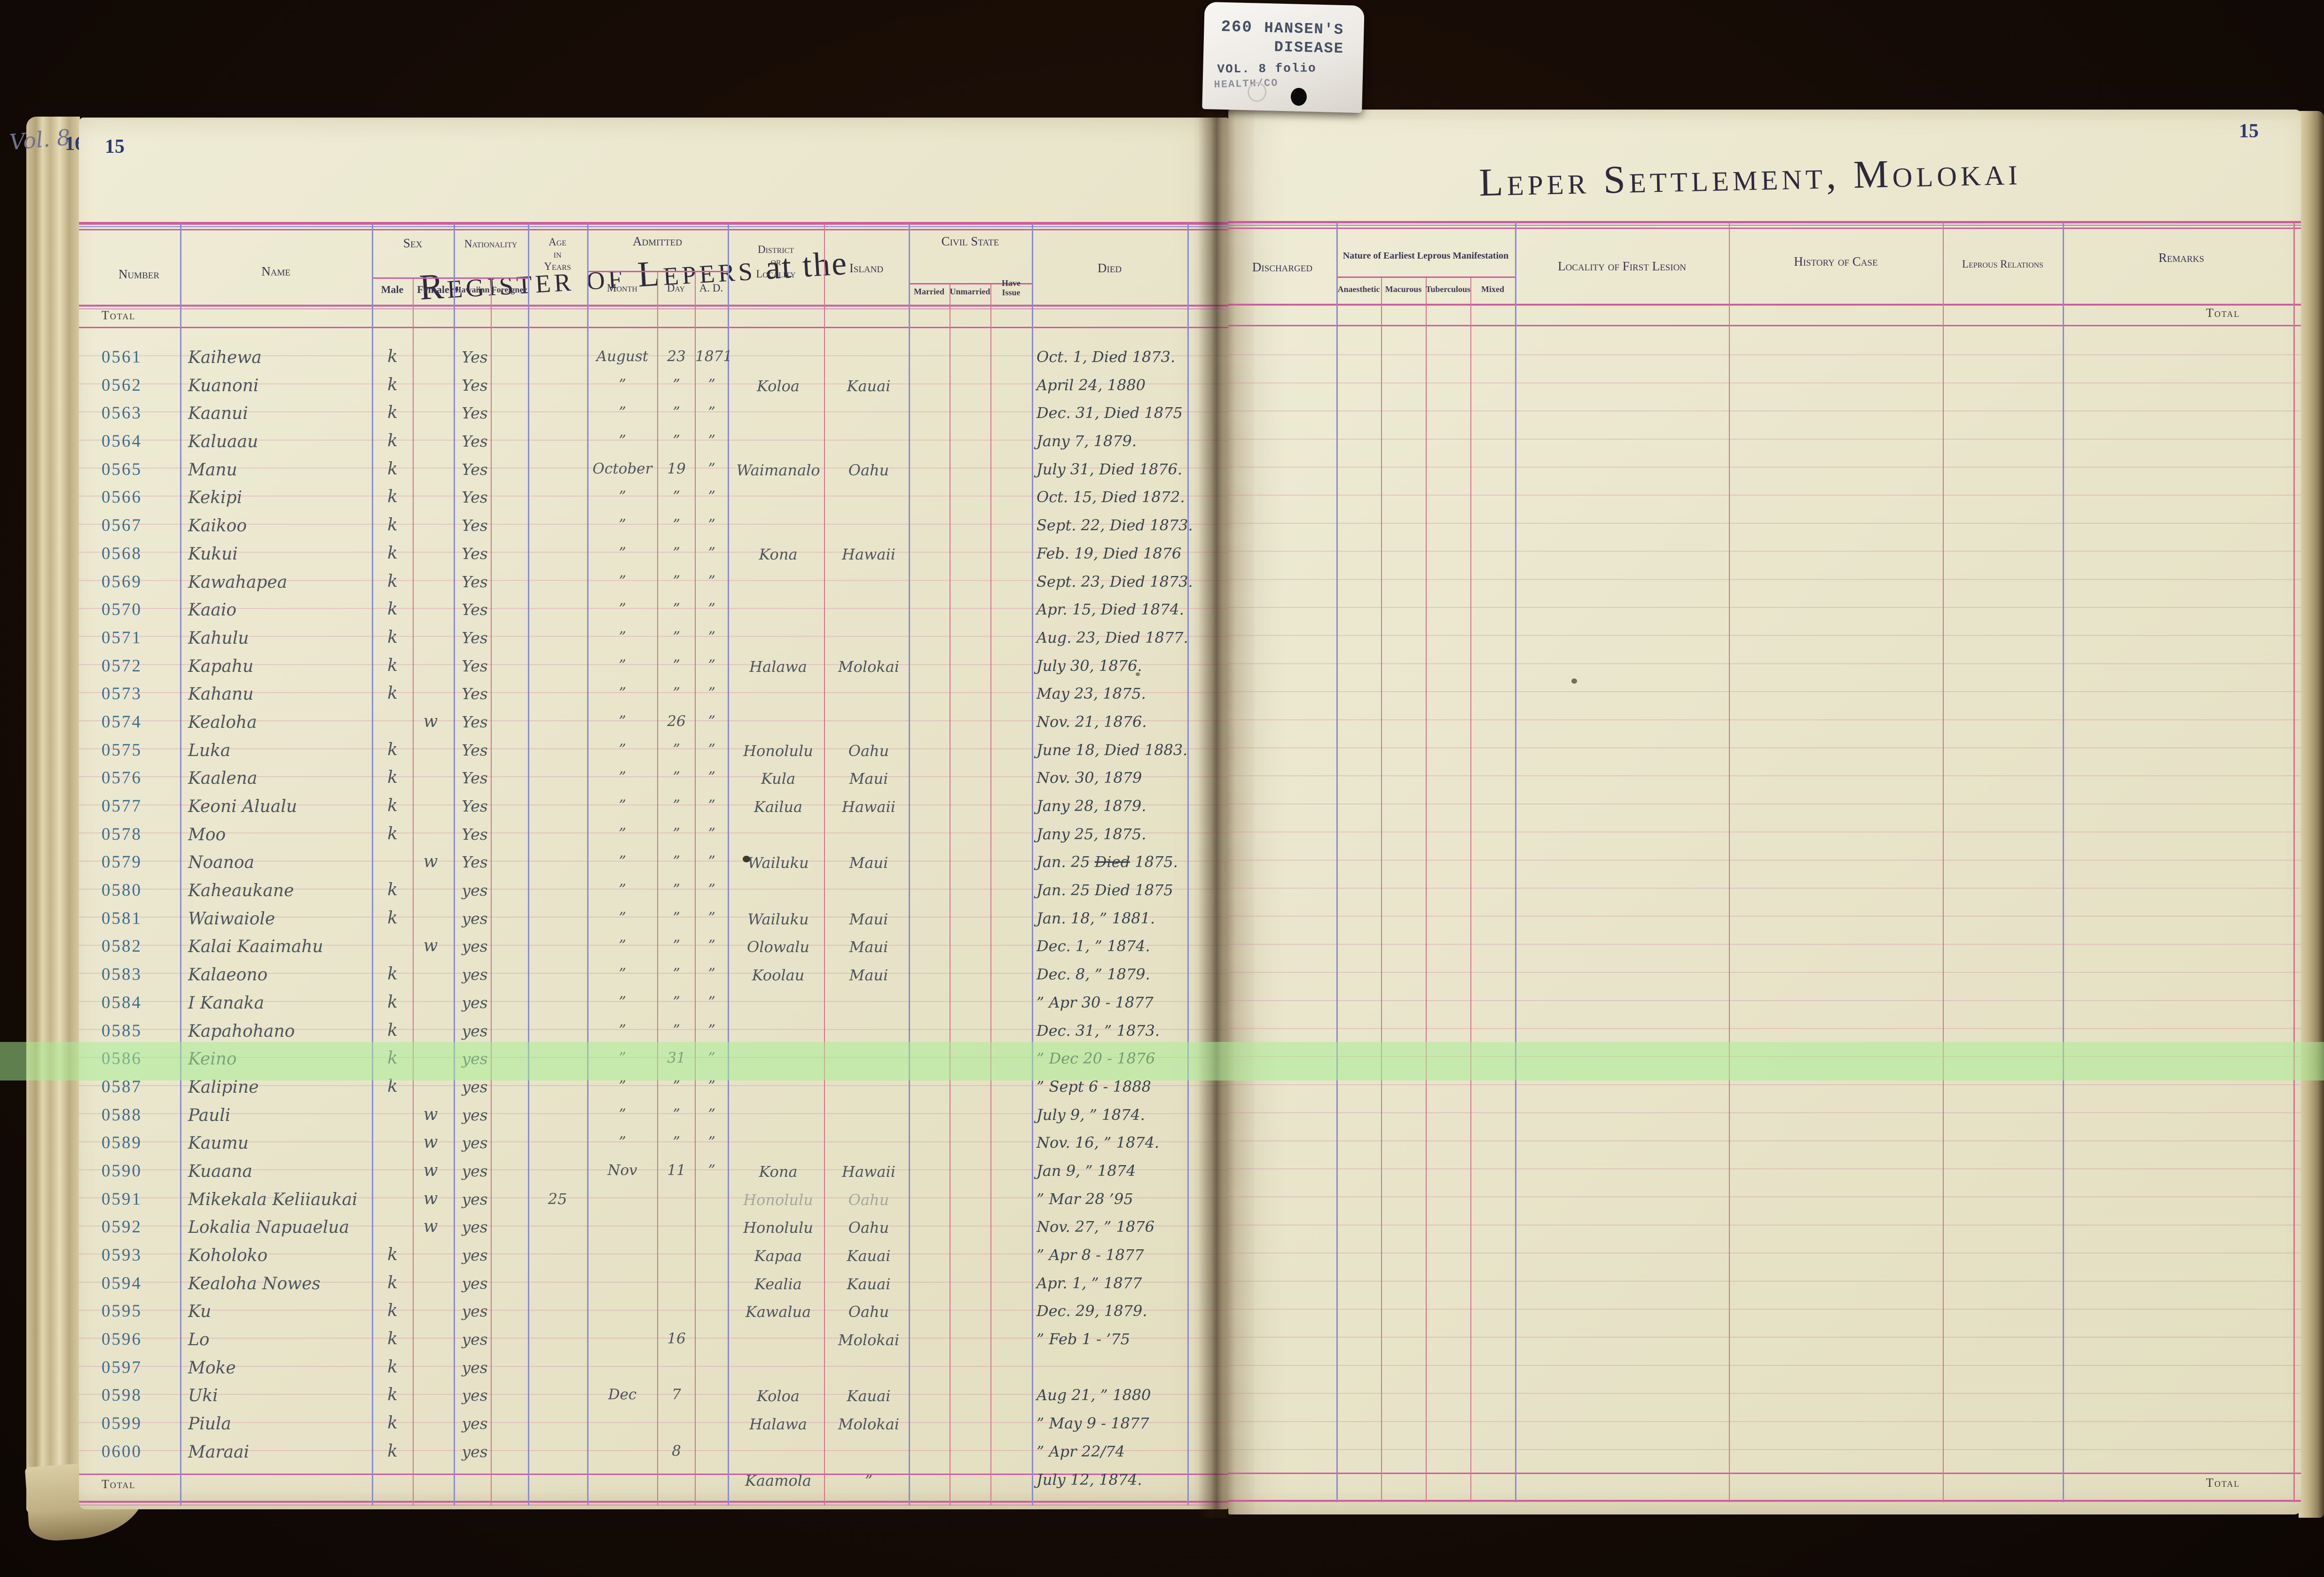 This screenshot has width=2324, height=1577. I want to click on col-age: Age in Years, so click(557, 254).